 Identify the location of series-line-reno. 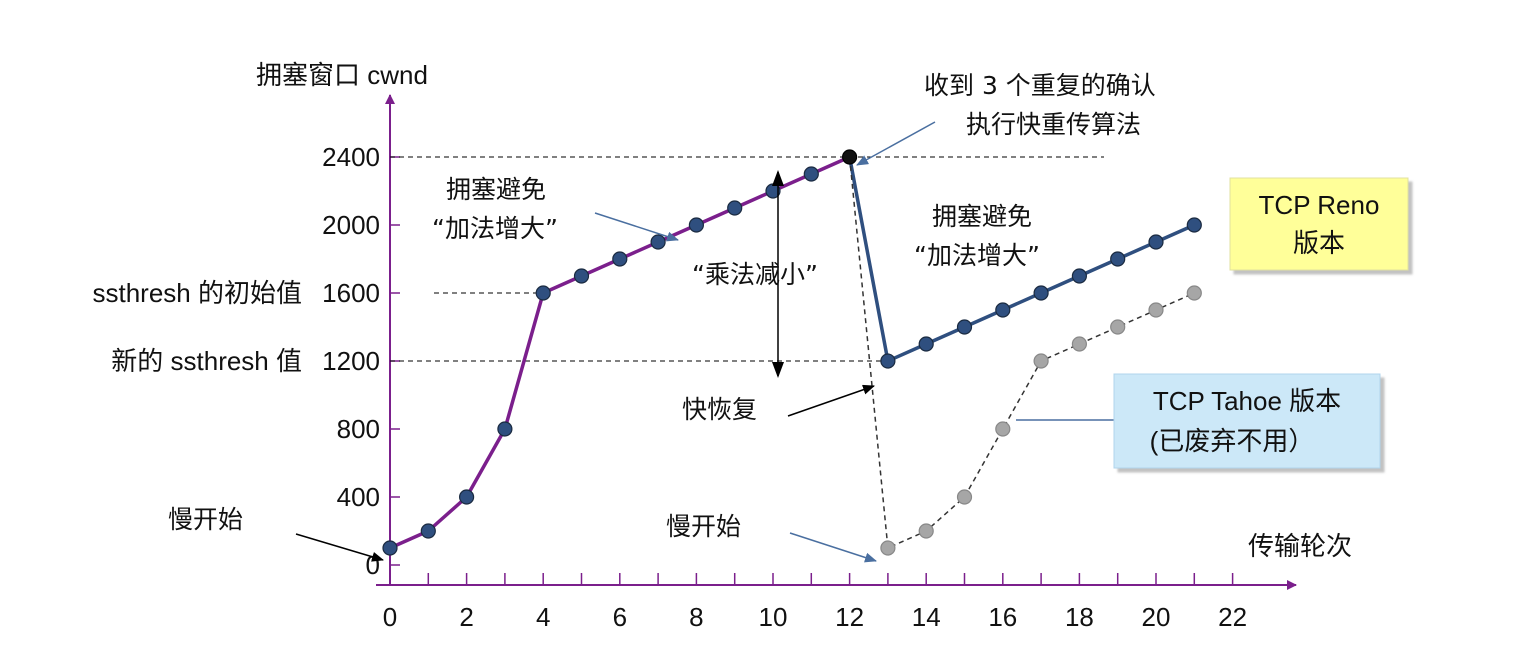
(1021, 259).